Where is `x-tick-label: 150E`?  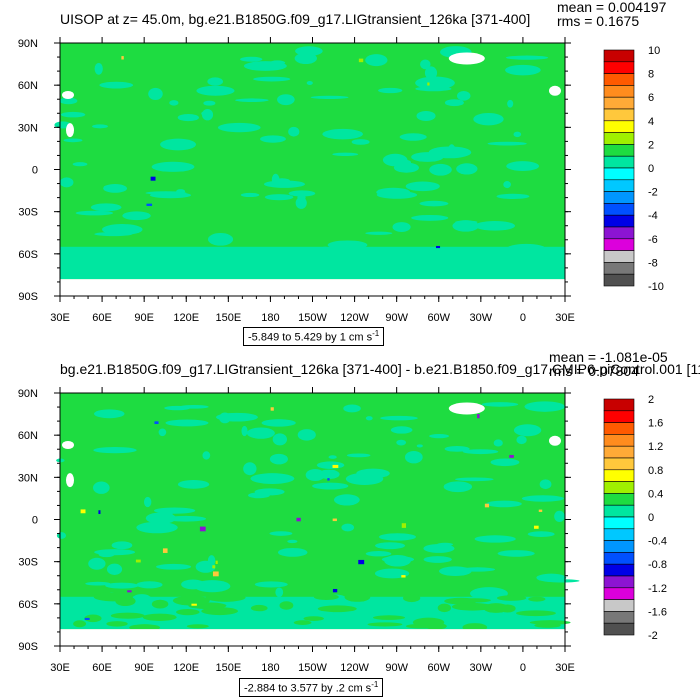 x-tick-label: 150E is located at coordinates (228, 318).